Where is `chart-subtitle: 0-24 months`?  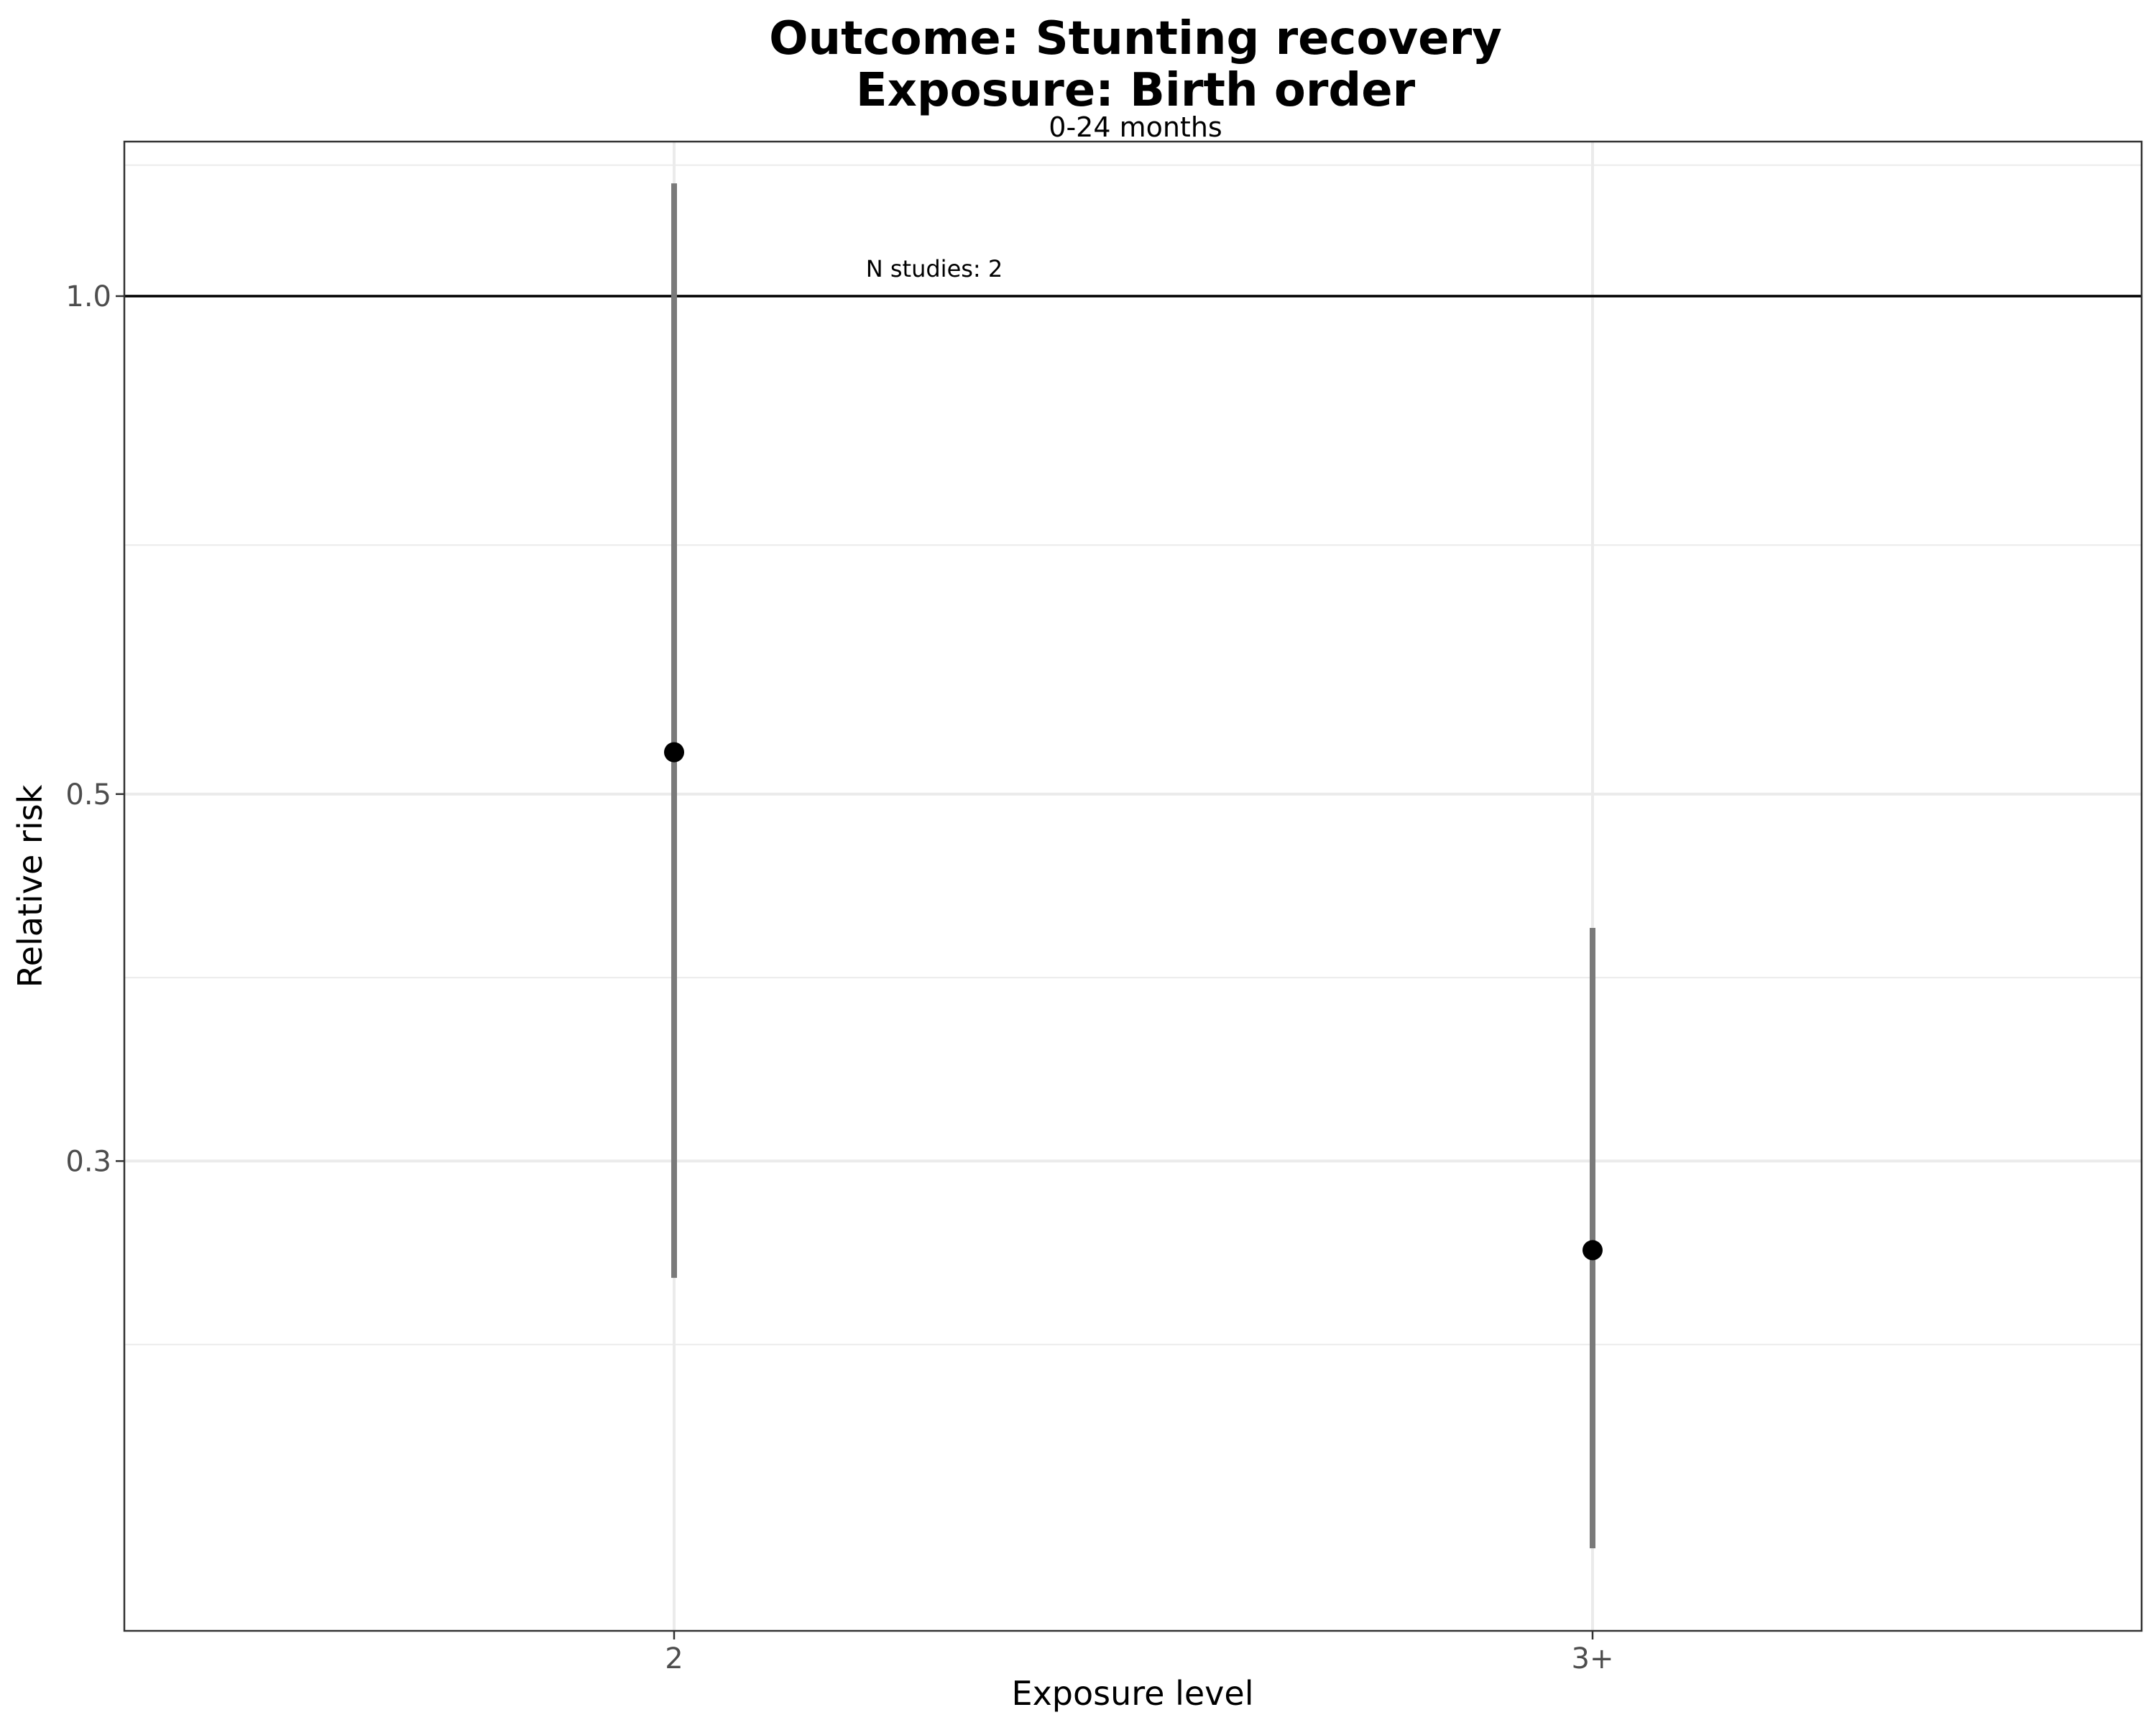 chart-subtitle: 0-24 months is located at coordinates (1136, 127).